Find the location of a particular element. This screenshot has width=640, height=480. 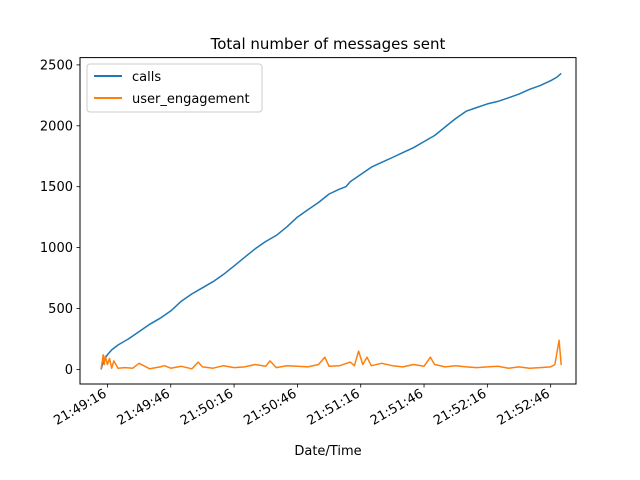

legend-box is located at coordinates (174, 88).